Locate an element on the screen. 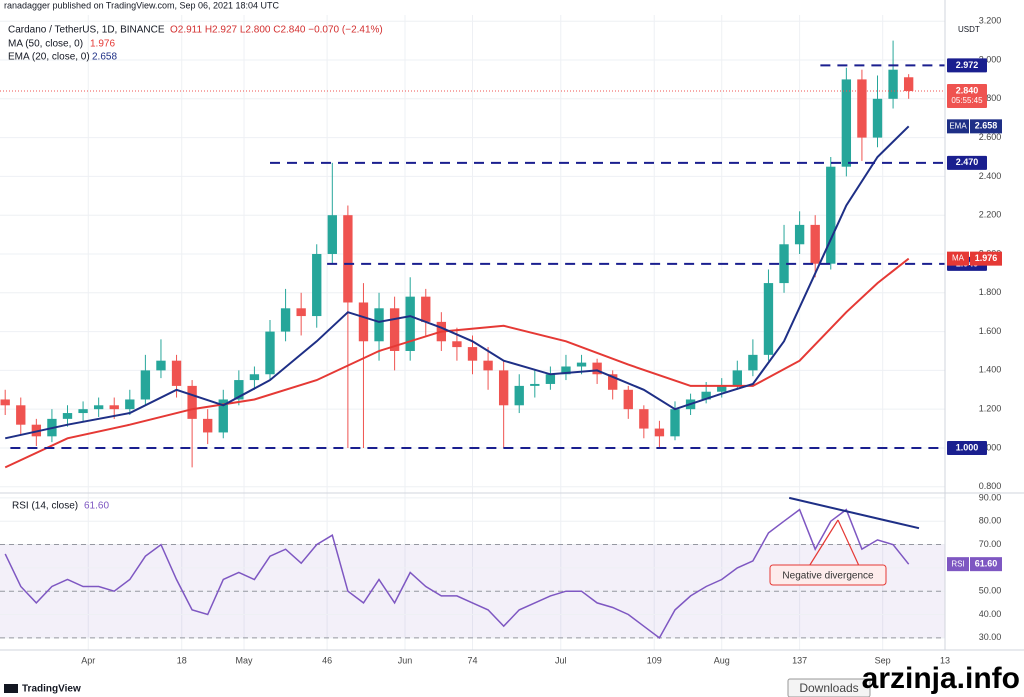  y-tick-label: 1.800 is located at coordinates (990, 292).